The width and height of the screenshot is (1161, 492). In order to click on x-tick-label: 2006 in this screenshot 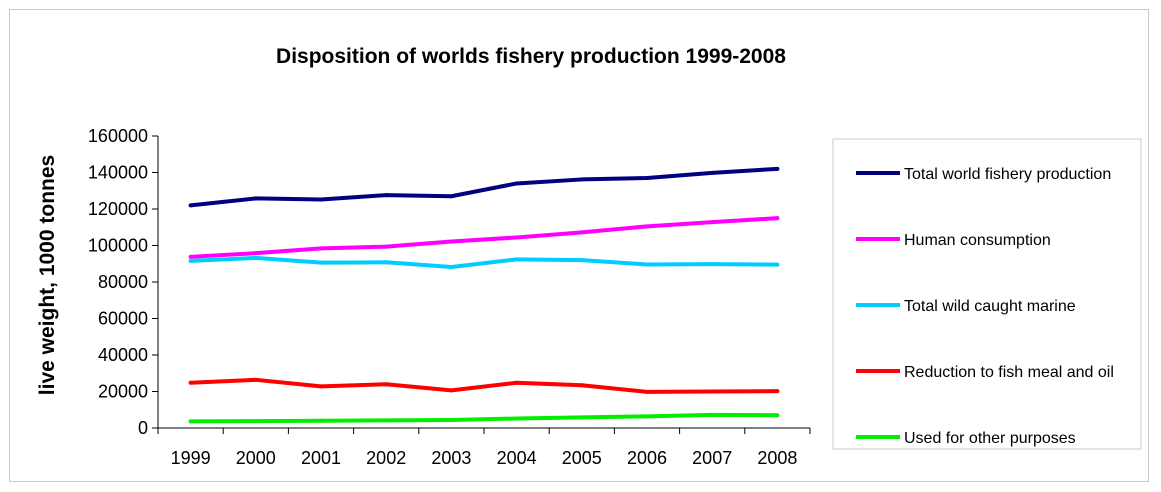, I will do `click(647, 458)`.